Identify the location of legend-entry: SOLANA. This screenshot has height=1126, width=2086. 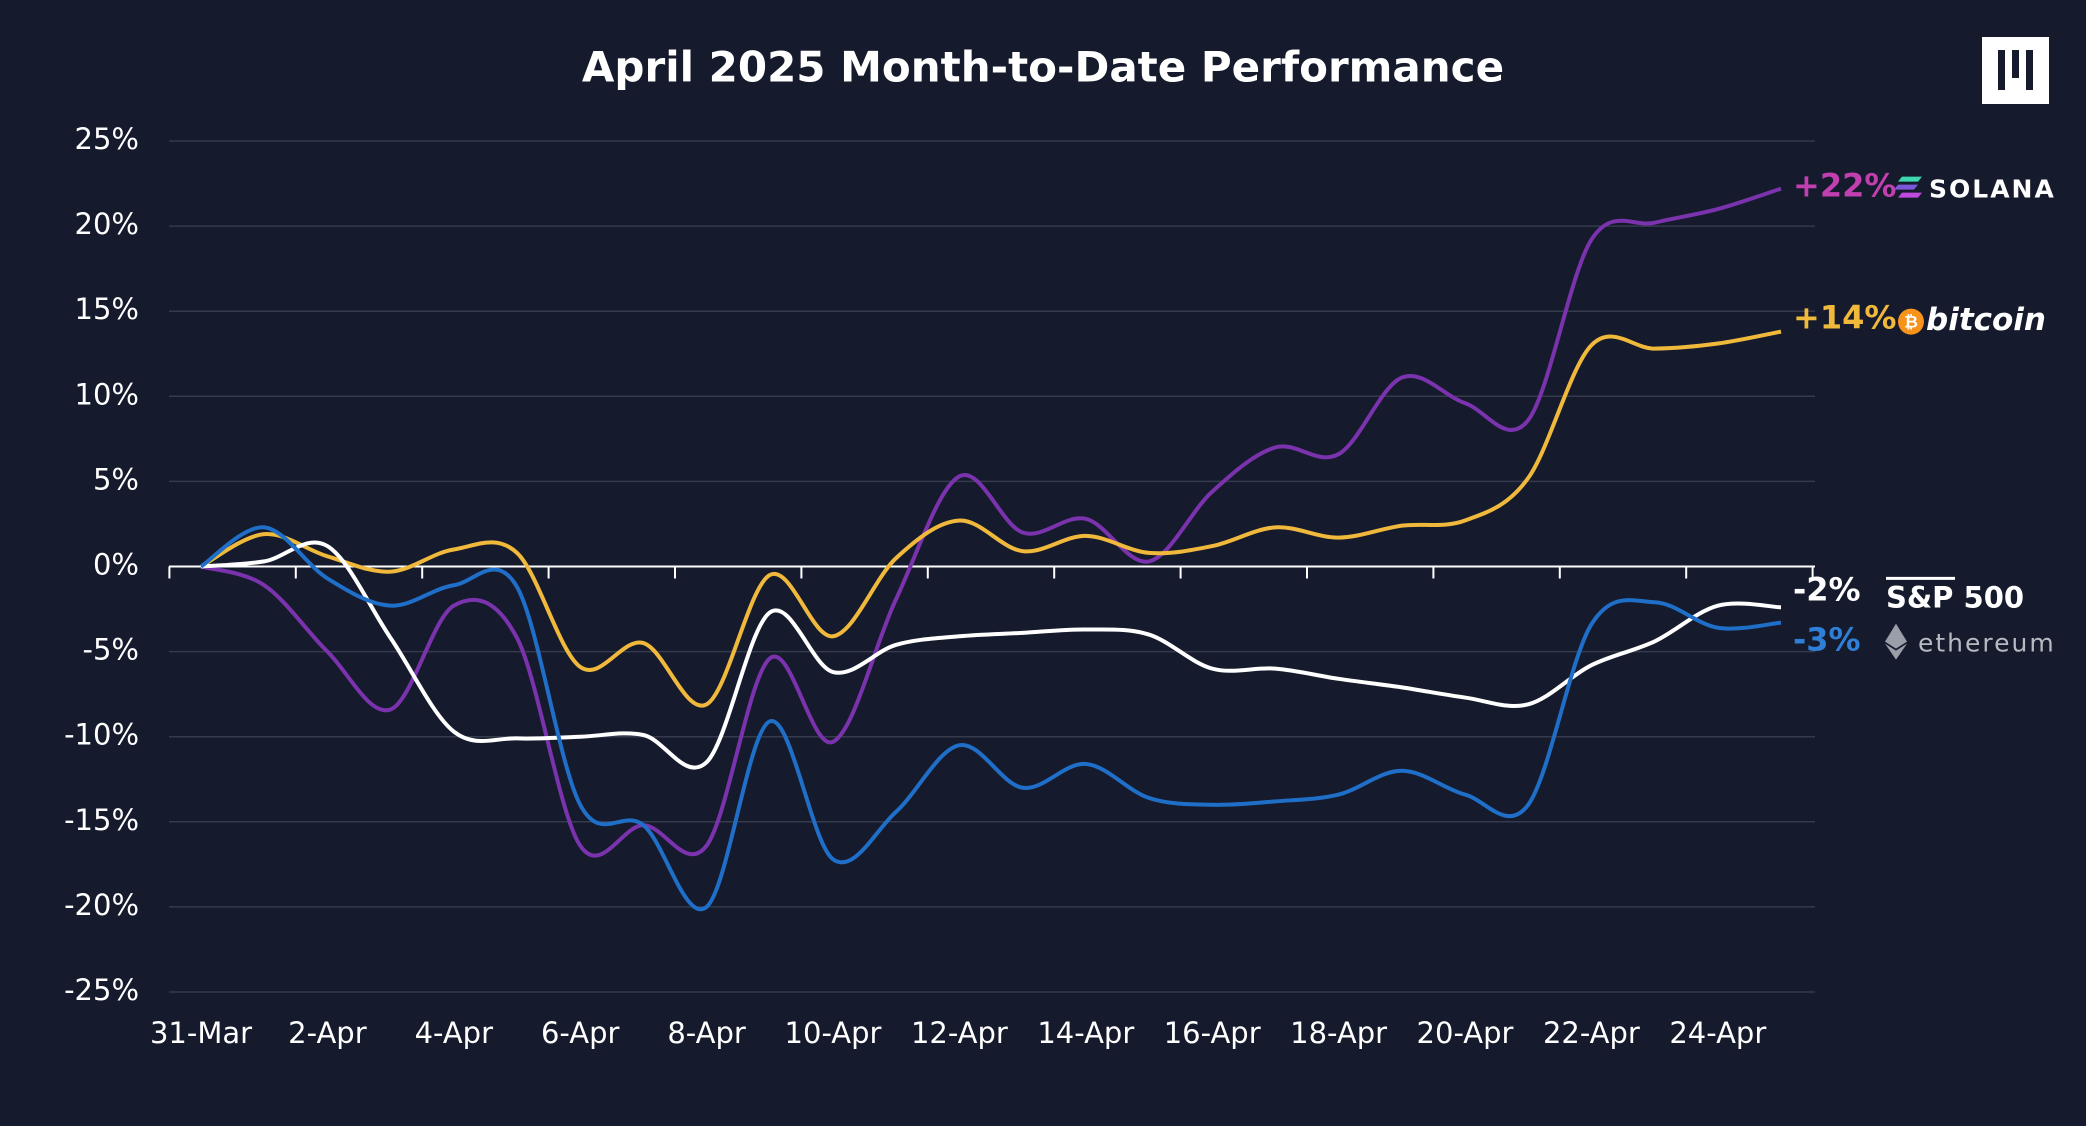
(1975, 189).